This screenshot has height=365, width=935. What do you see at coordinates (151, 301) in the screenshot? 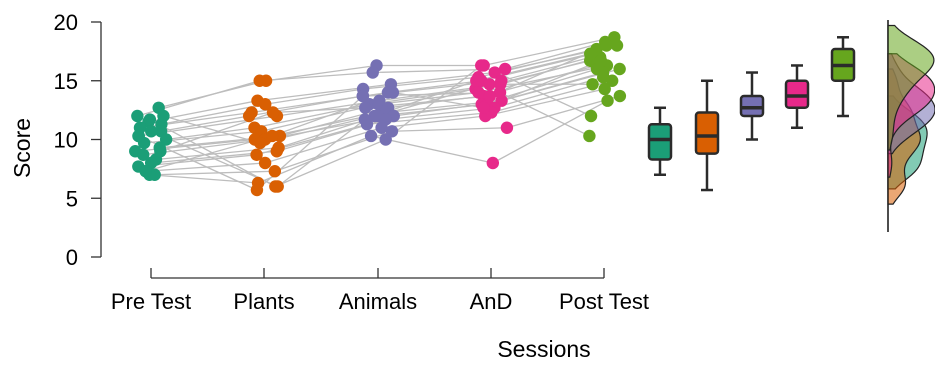
I see `x-tick-label: Pre Test` at bounding box center [151, 301].